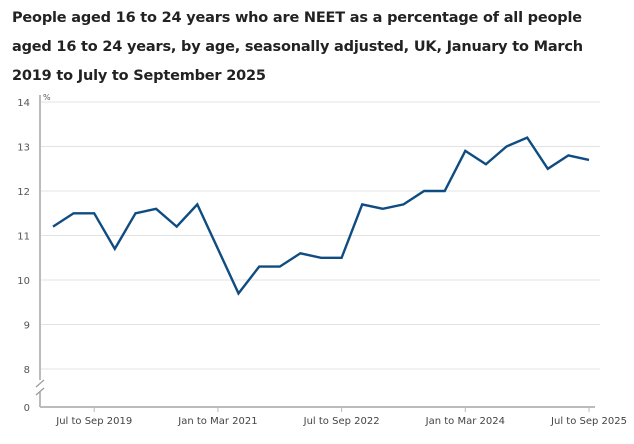 The image size is (634, 444). I want to click on y-tick-label: 14, so click(23, 103).